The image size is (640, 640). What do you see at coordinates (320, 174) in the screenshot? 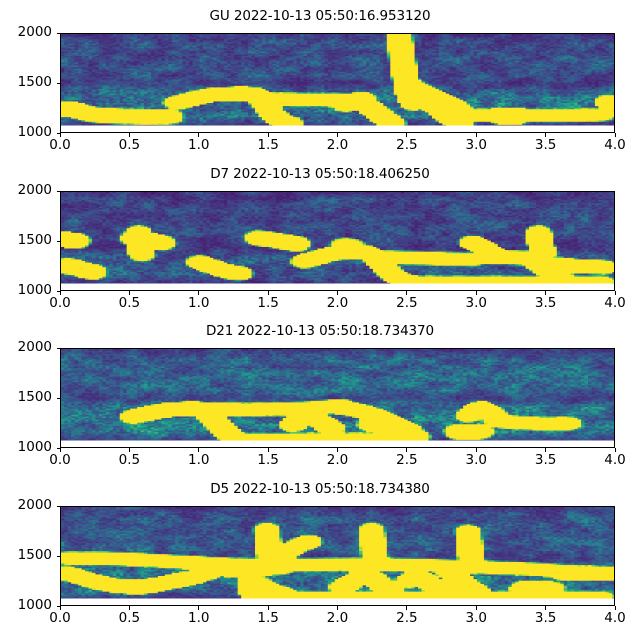
I see `panel-title: D7 2022-10-13 05:50:18.406250` at bounding box center [320, 174].